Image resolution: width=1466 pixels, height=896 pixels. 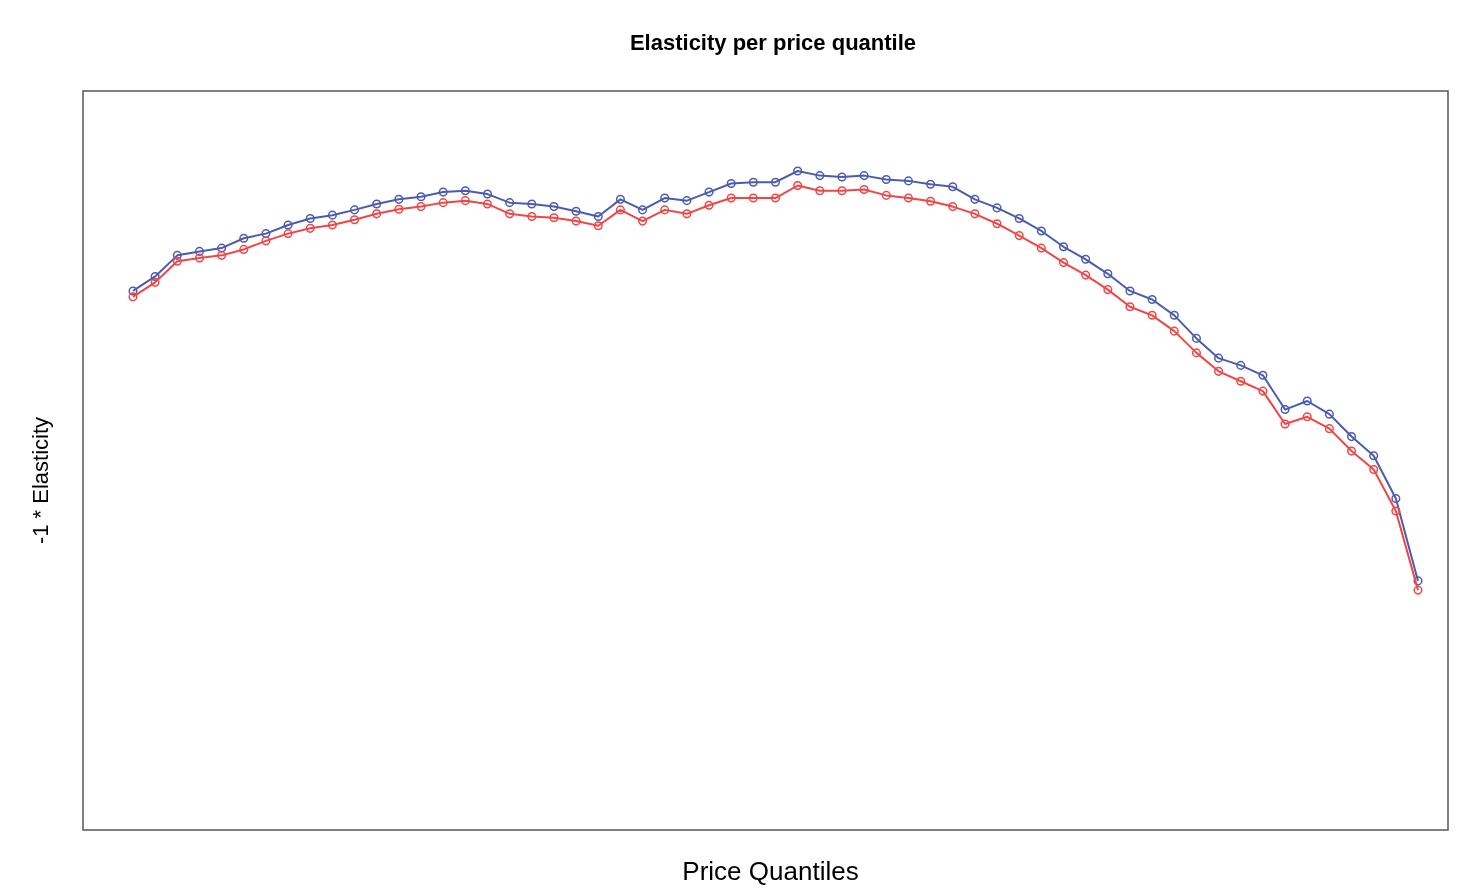 What do you see at coordinates (770, 871) in the screenshot?
I see `x-axis-title: Price Quantiles` at bounding box center [770, 871].